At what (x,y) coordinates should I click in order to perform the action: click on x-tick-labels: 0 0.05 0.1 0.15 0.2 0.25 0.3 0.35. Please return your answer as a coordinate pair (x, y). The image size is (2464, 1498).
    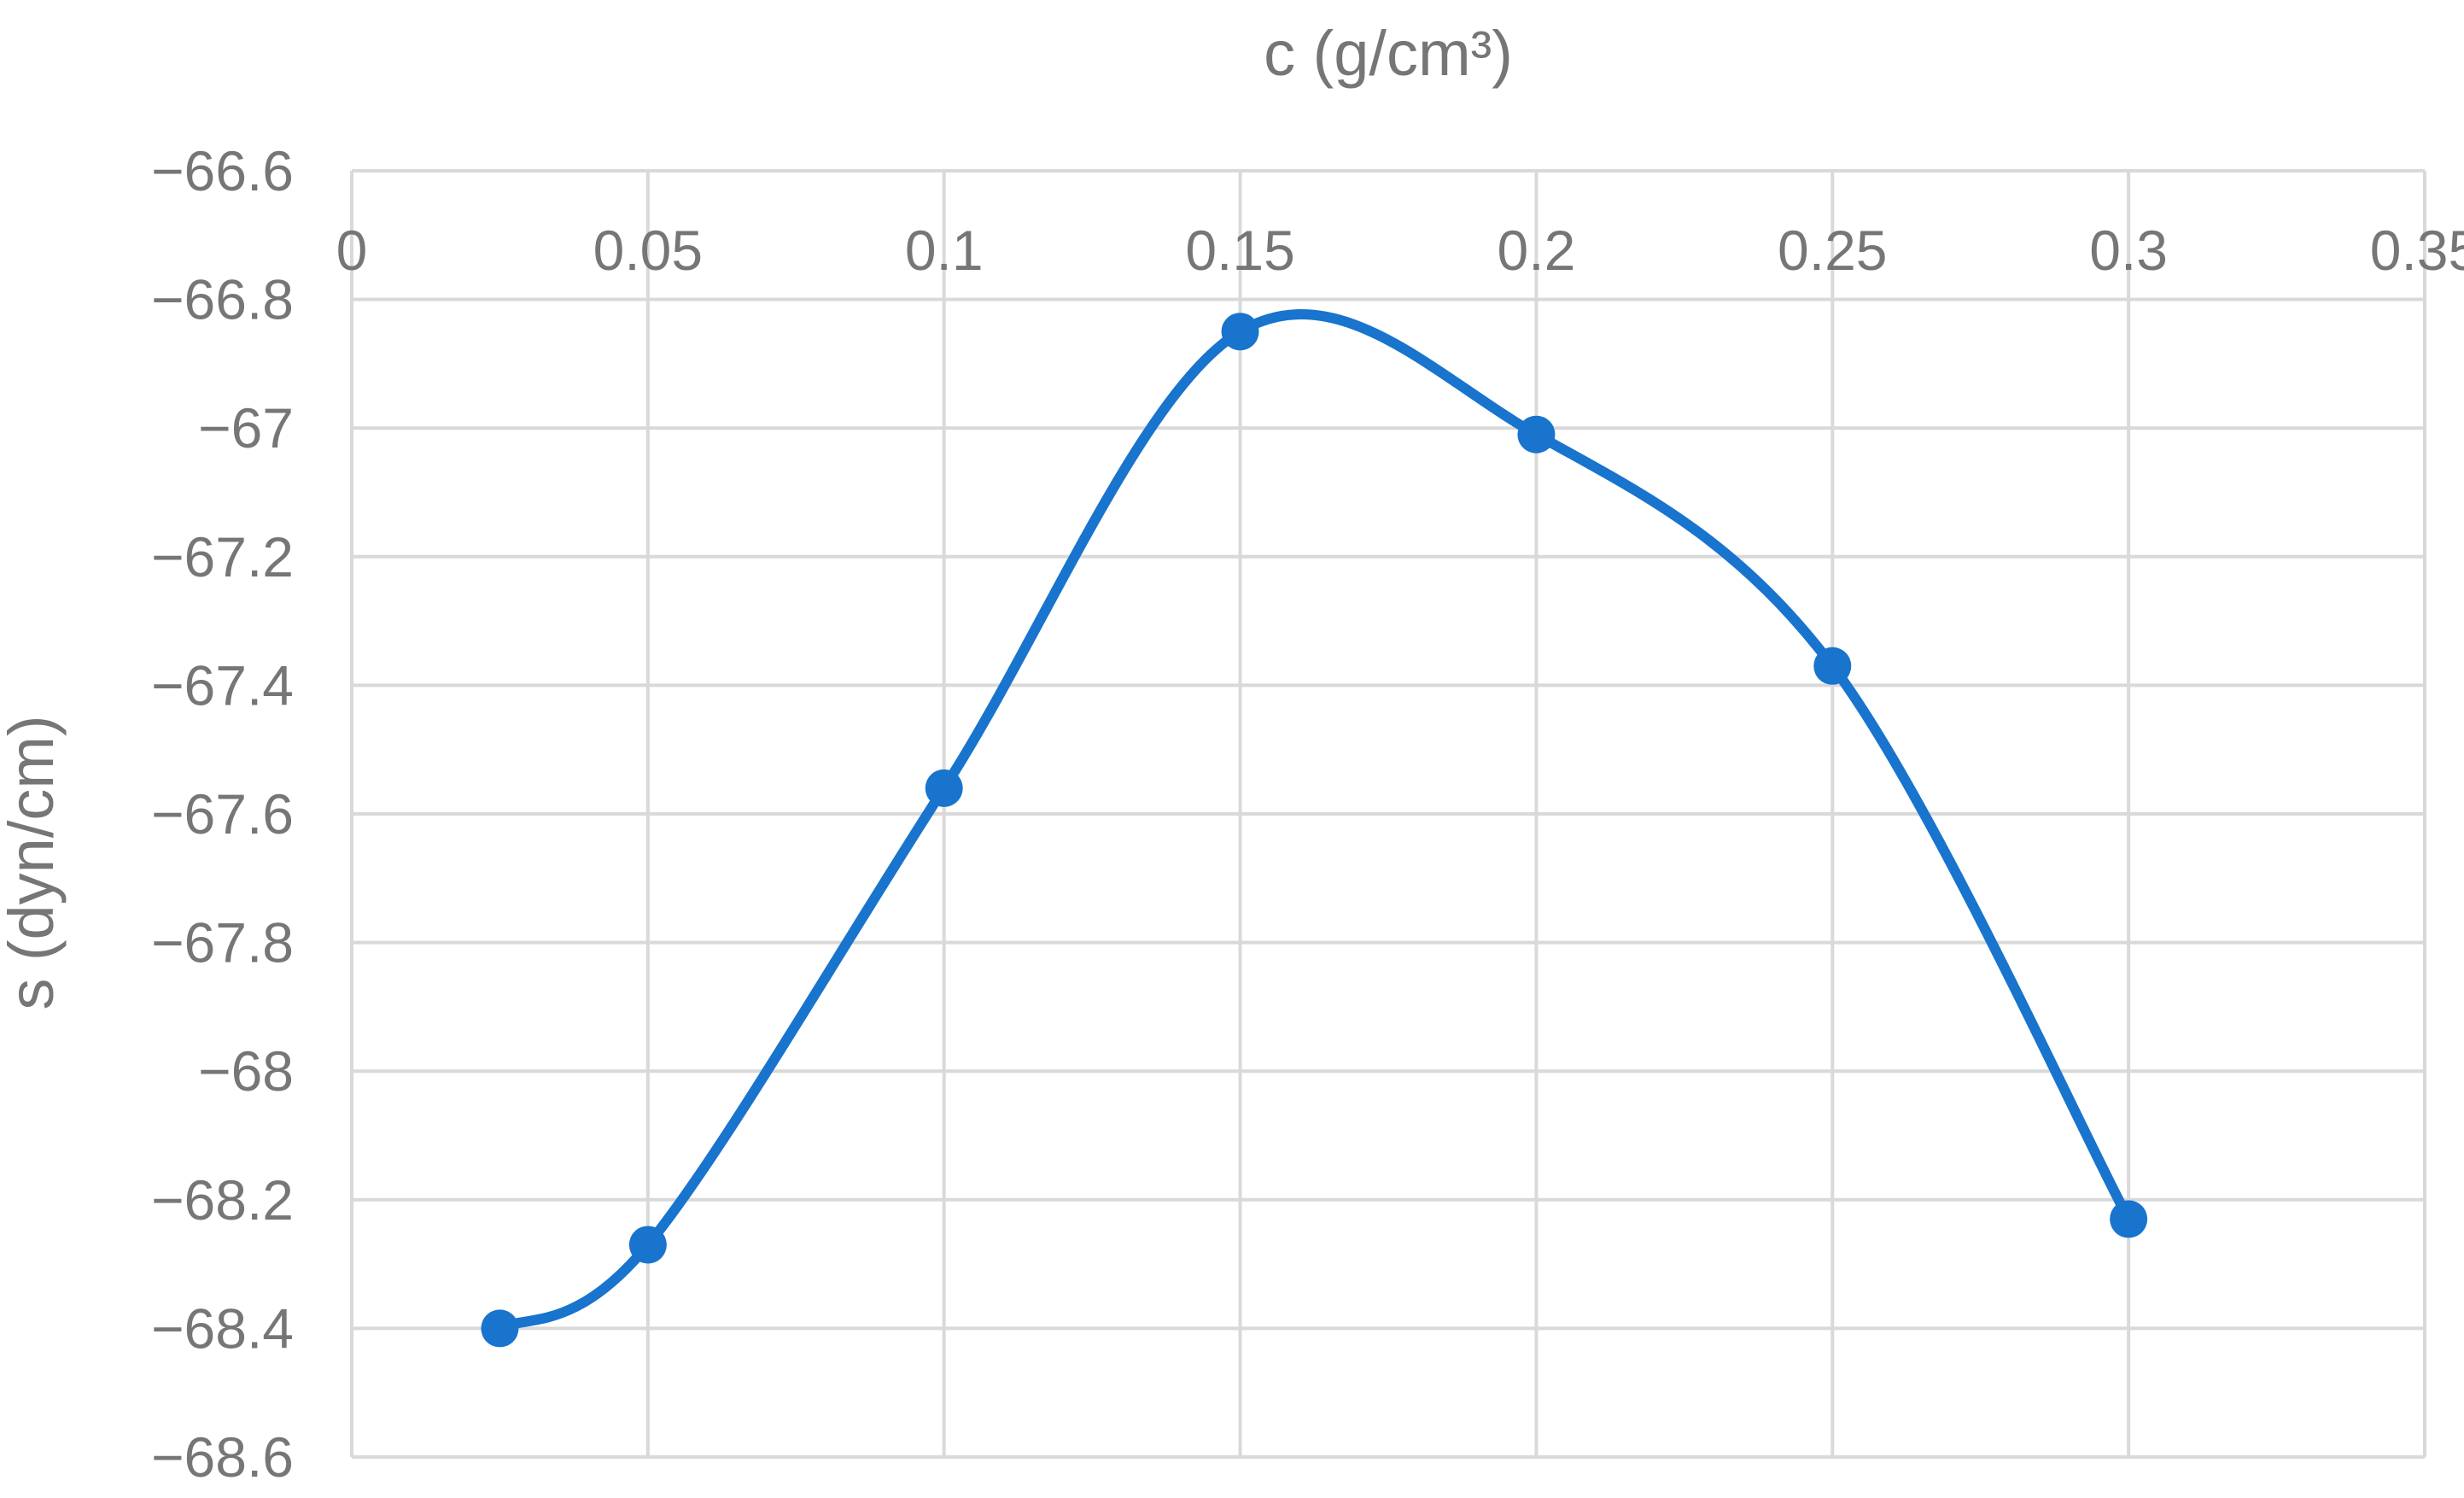
    Looking at the image, I should click on (1400, 251).